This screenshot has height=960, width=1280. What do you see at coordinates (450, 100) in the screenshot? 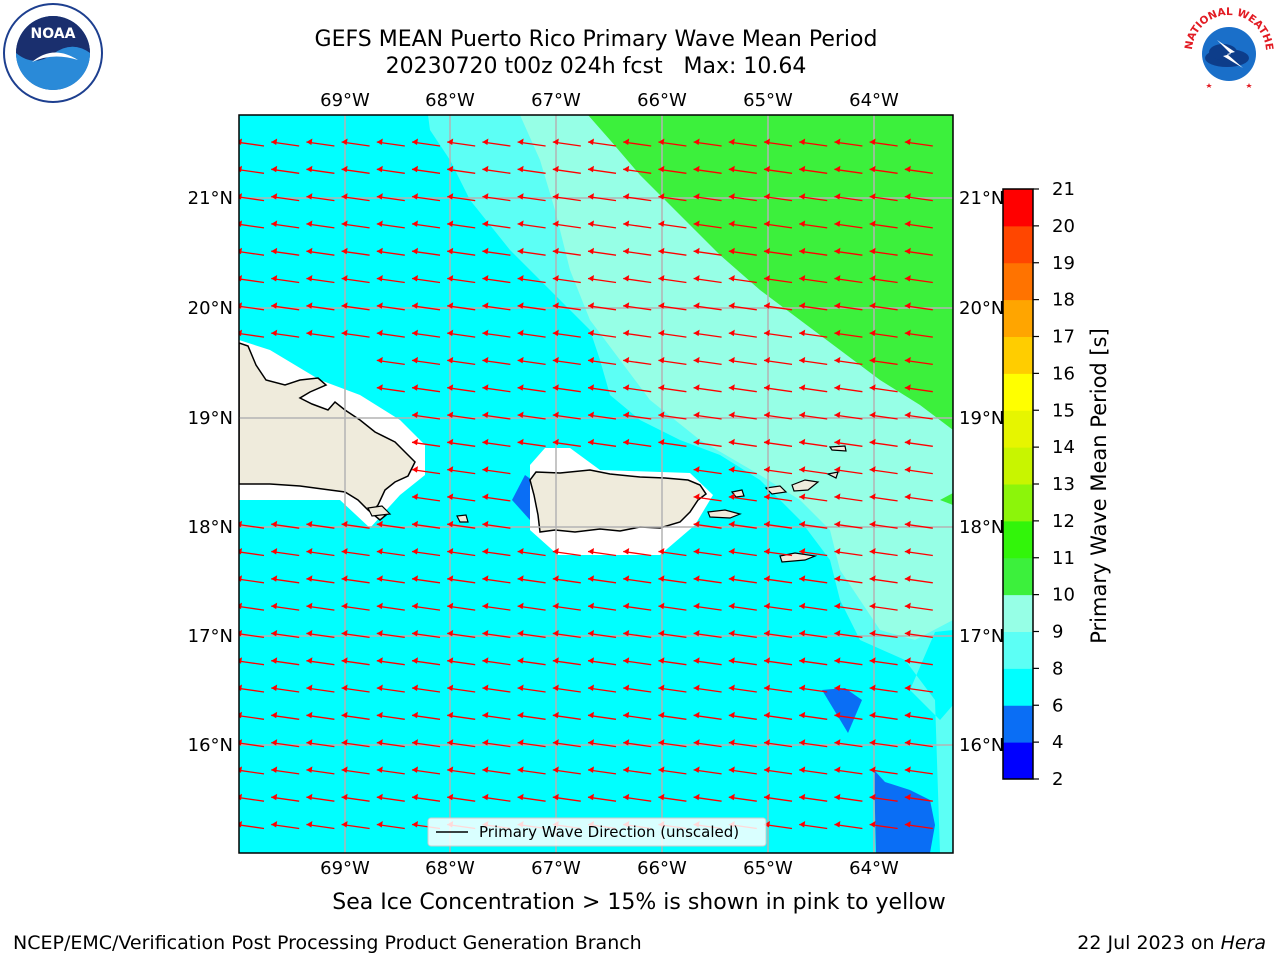
I see `lon-tick-top: 68°W` at bounding box center [450, 100].